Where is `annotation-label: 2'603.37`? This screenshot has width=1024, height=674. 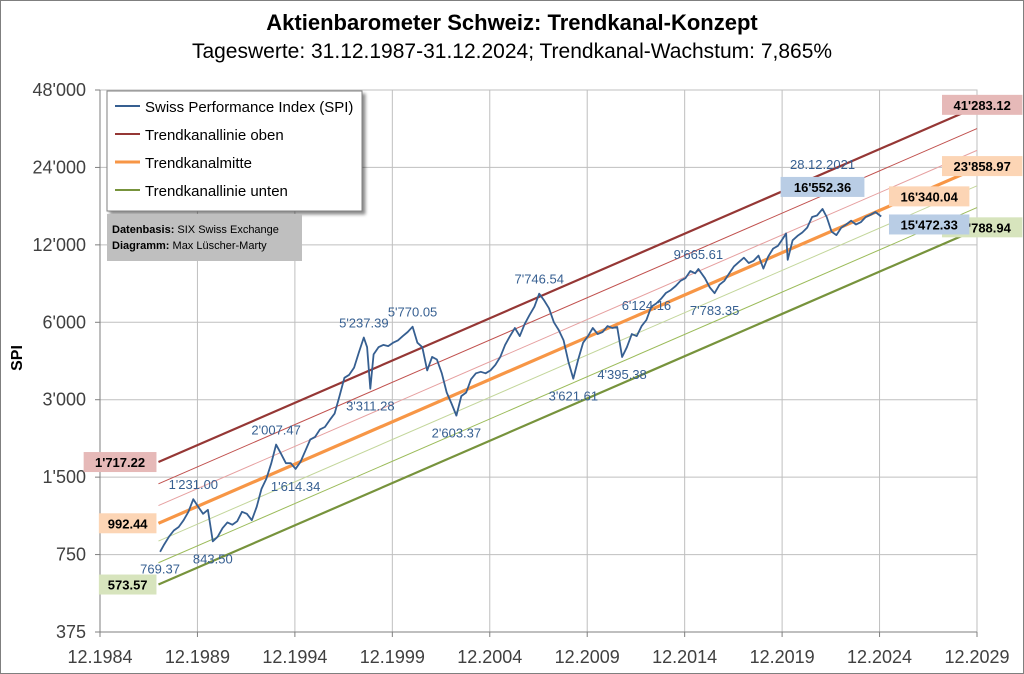 annotation-label: 2'603.37 is located at coordinates (456, 433).